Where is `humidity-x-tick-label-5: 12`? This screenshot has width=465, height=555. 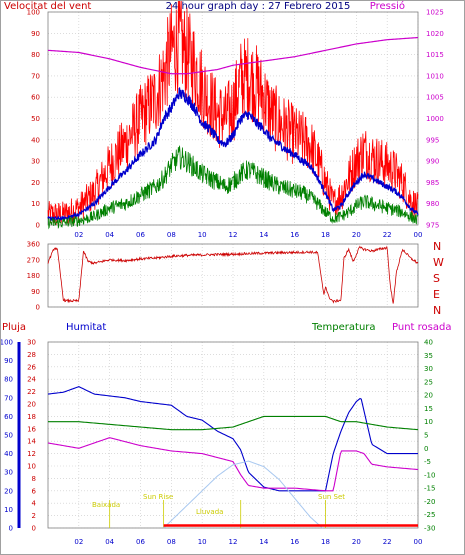 humidity-x-tick-label-5: 12 is located at coordinates (233, 542).